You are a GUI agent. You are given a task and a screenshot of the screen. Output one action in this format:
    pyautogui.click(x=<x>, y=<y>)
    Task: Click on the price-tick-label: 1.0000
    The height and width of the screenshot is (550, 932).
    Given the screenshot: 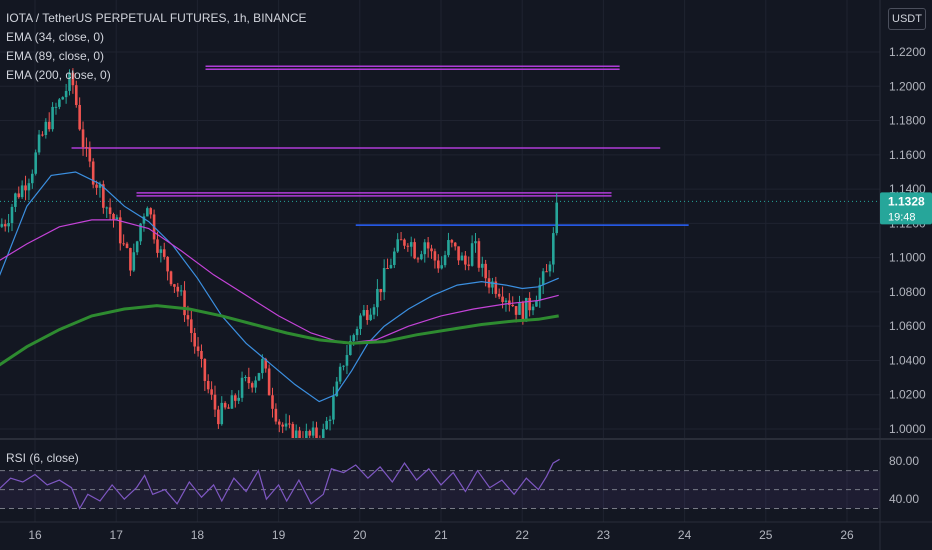 What is the action you would take?
    pyautogui.click(x=907, y=429)
    